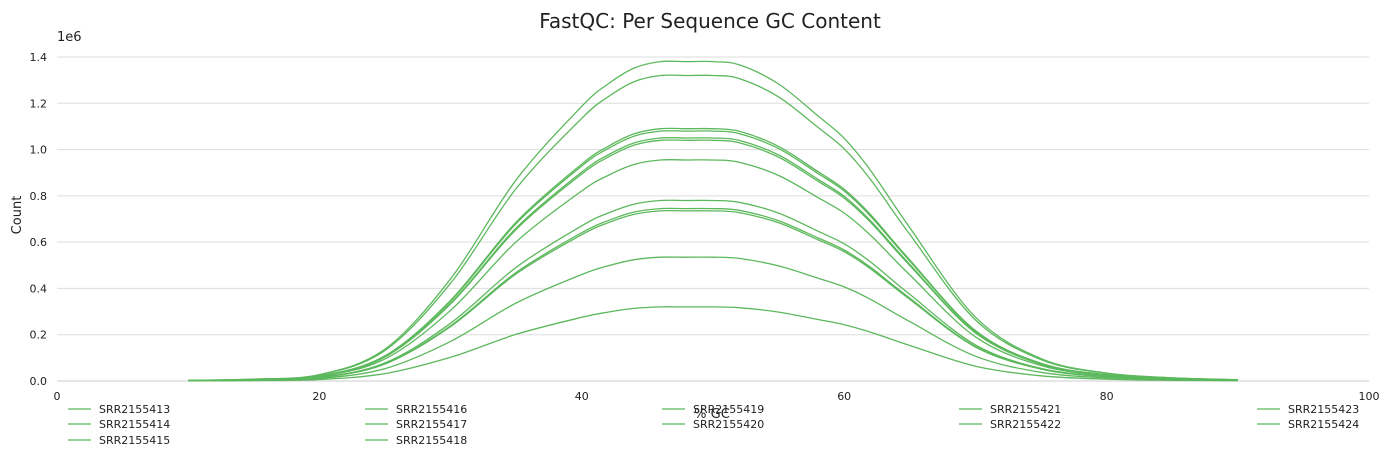 The width and height of the screenshot is (1390, 460). I want to click on legend-label: SRR2155419, so click(728, 409).